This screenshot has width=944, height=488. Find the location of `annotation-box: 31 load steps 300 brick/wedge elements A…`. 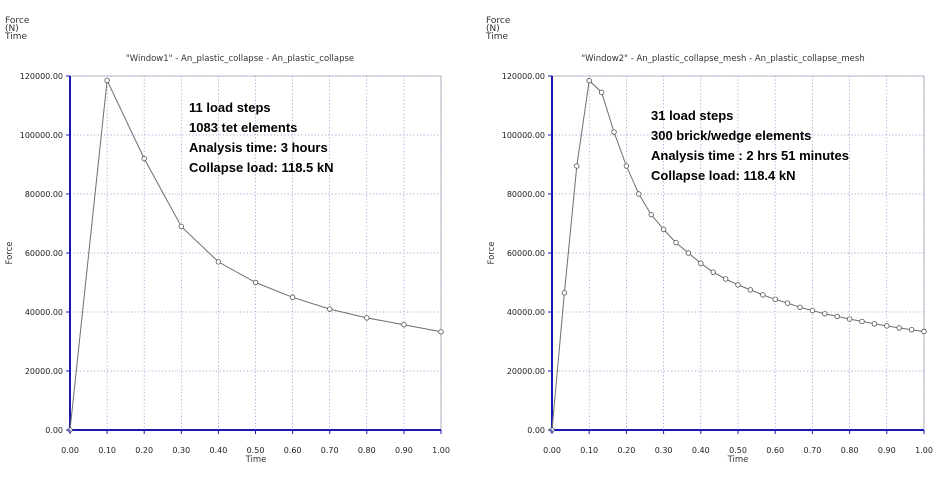

annotation-box: 31 load steps 300 brick/wedge elements A… is located at coordinates (750, 145).